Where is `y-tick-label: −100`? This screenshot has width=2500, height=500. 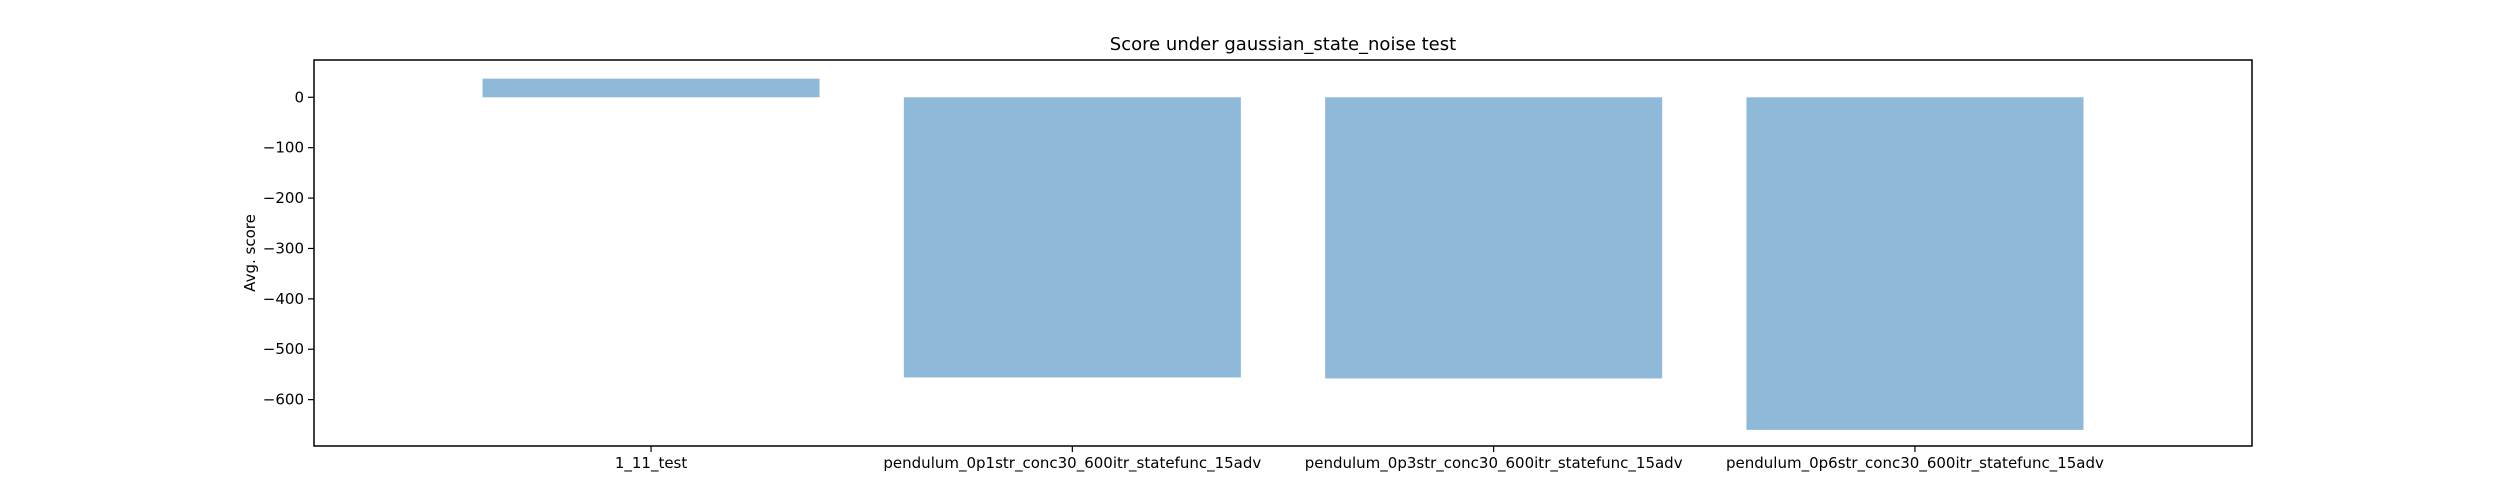 y-tick-label: −100 is located at coordinates (283, 148).